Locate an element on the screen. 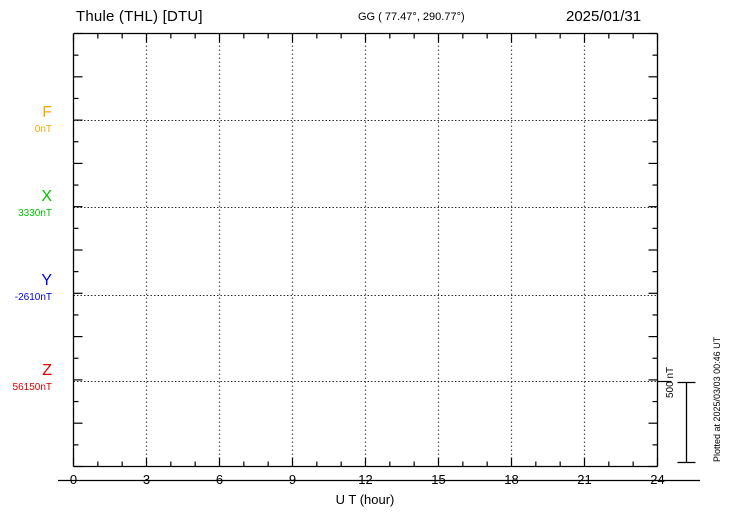 Image resolution: width=730 pixels, height=520 pixels. component-label-y: Y is located at coordinates (46, 280).